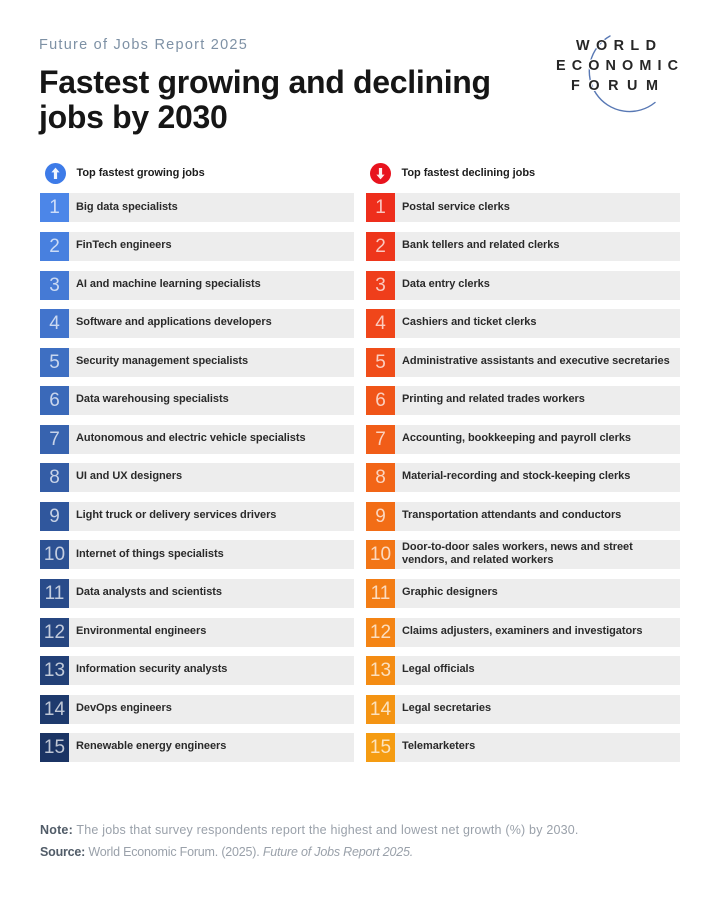 Image resolution: width=720 pixels, height=899 pixels. Describe the element at coordinates (619, 46) in the screenshot. I see `svg-text: WORLD` at that location.